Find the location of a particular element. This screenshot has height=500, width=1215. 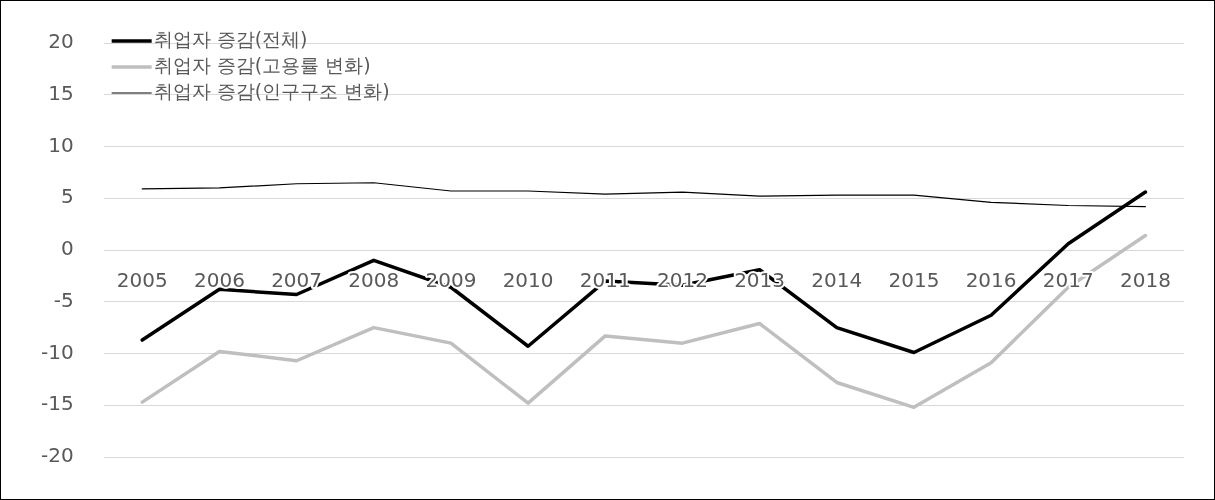

x-tick-label: 2016 is located at coordinates (991, 280).